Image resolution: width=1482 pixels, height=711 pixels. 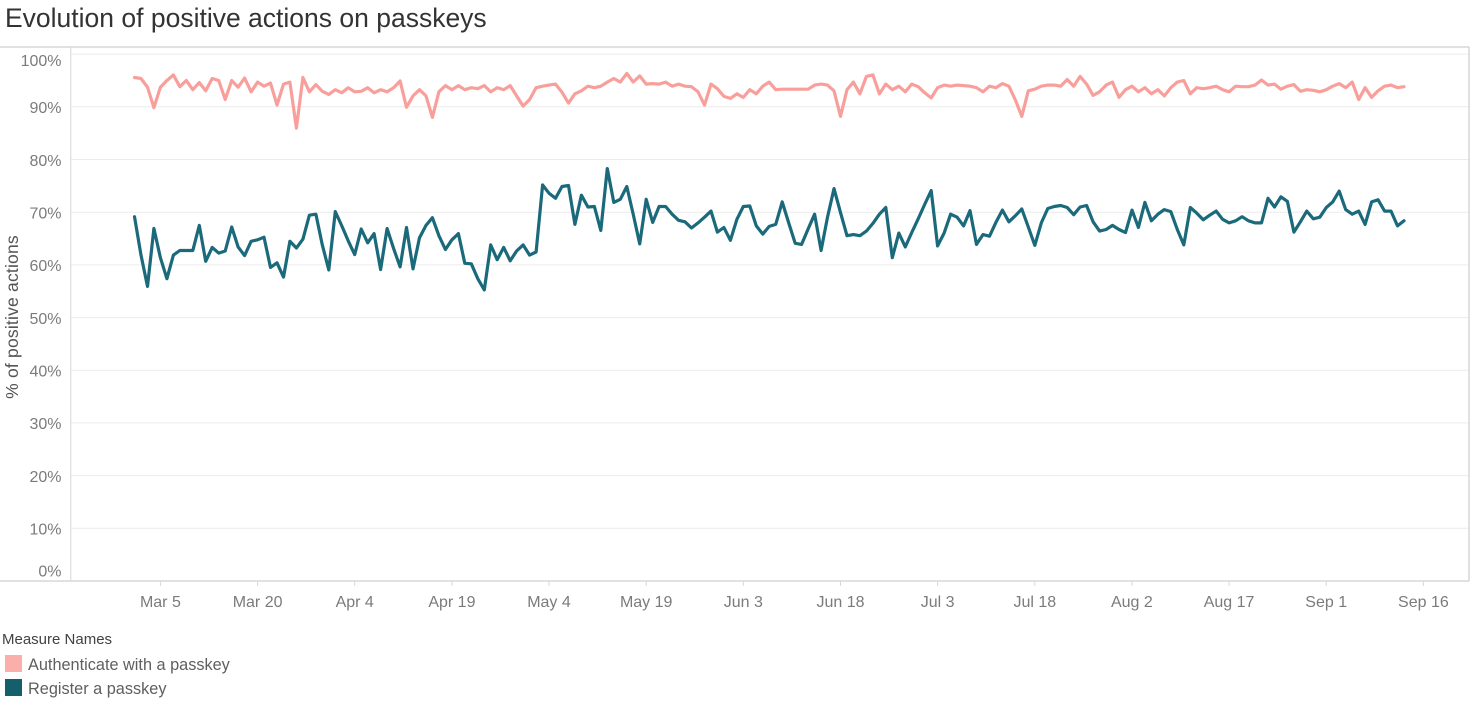 I want to click on svg-text: Jul 3, so click(x=938, y=602).